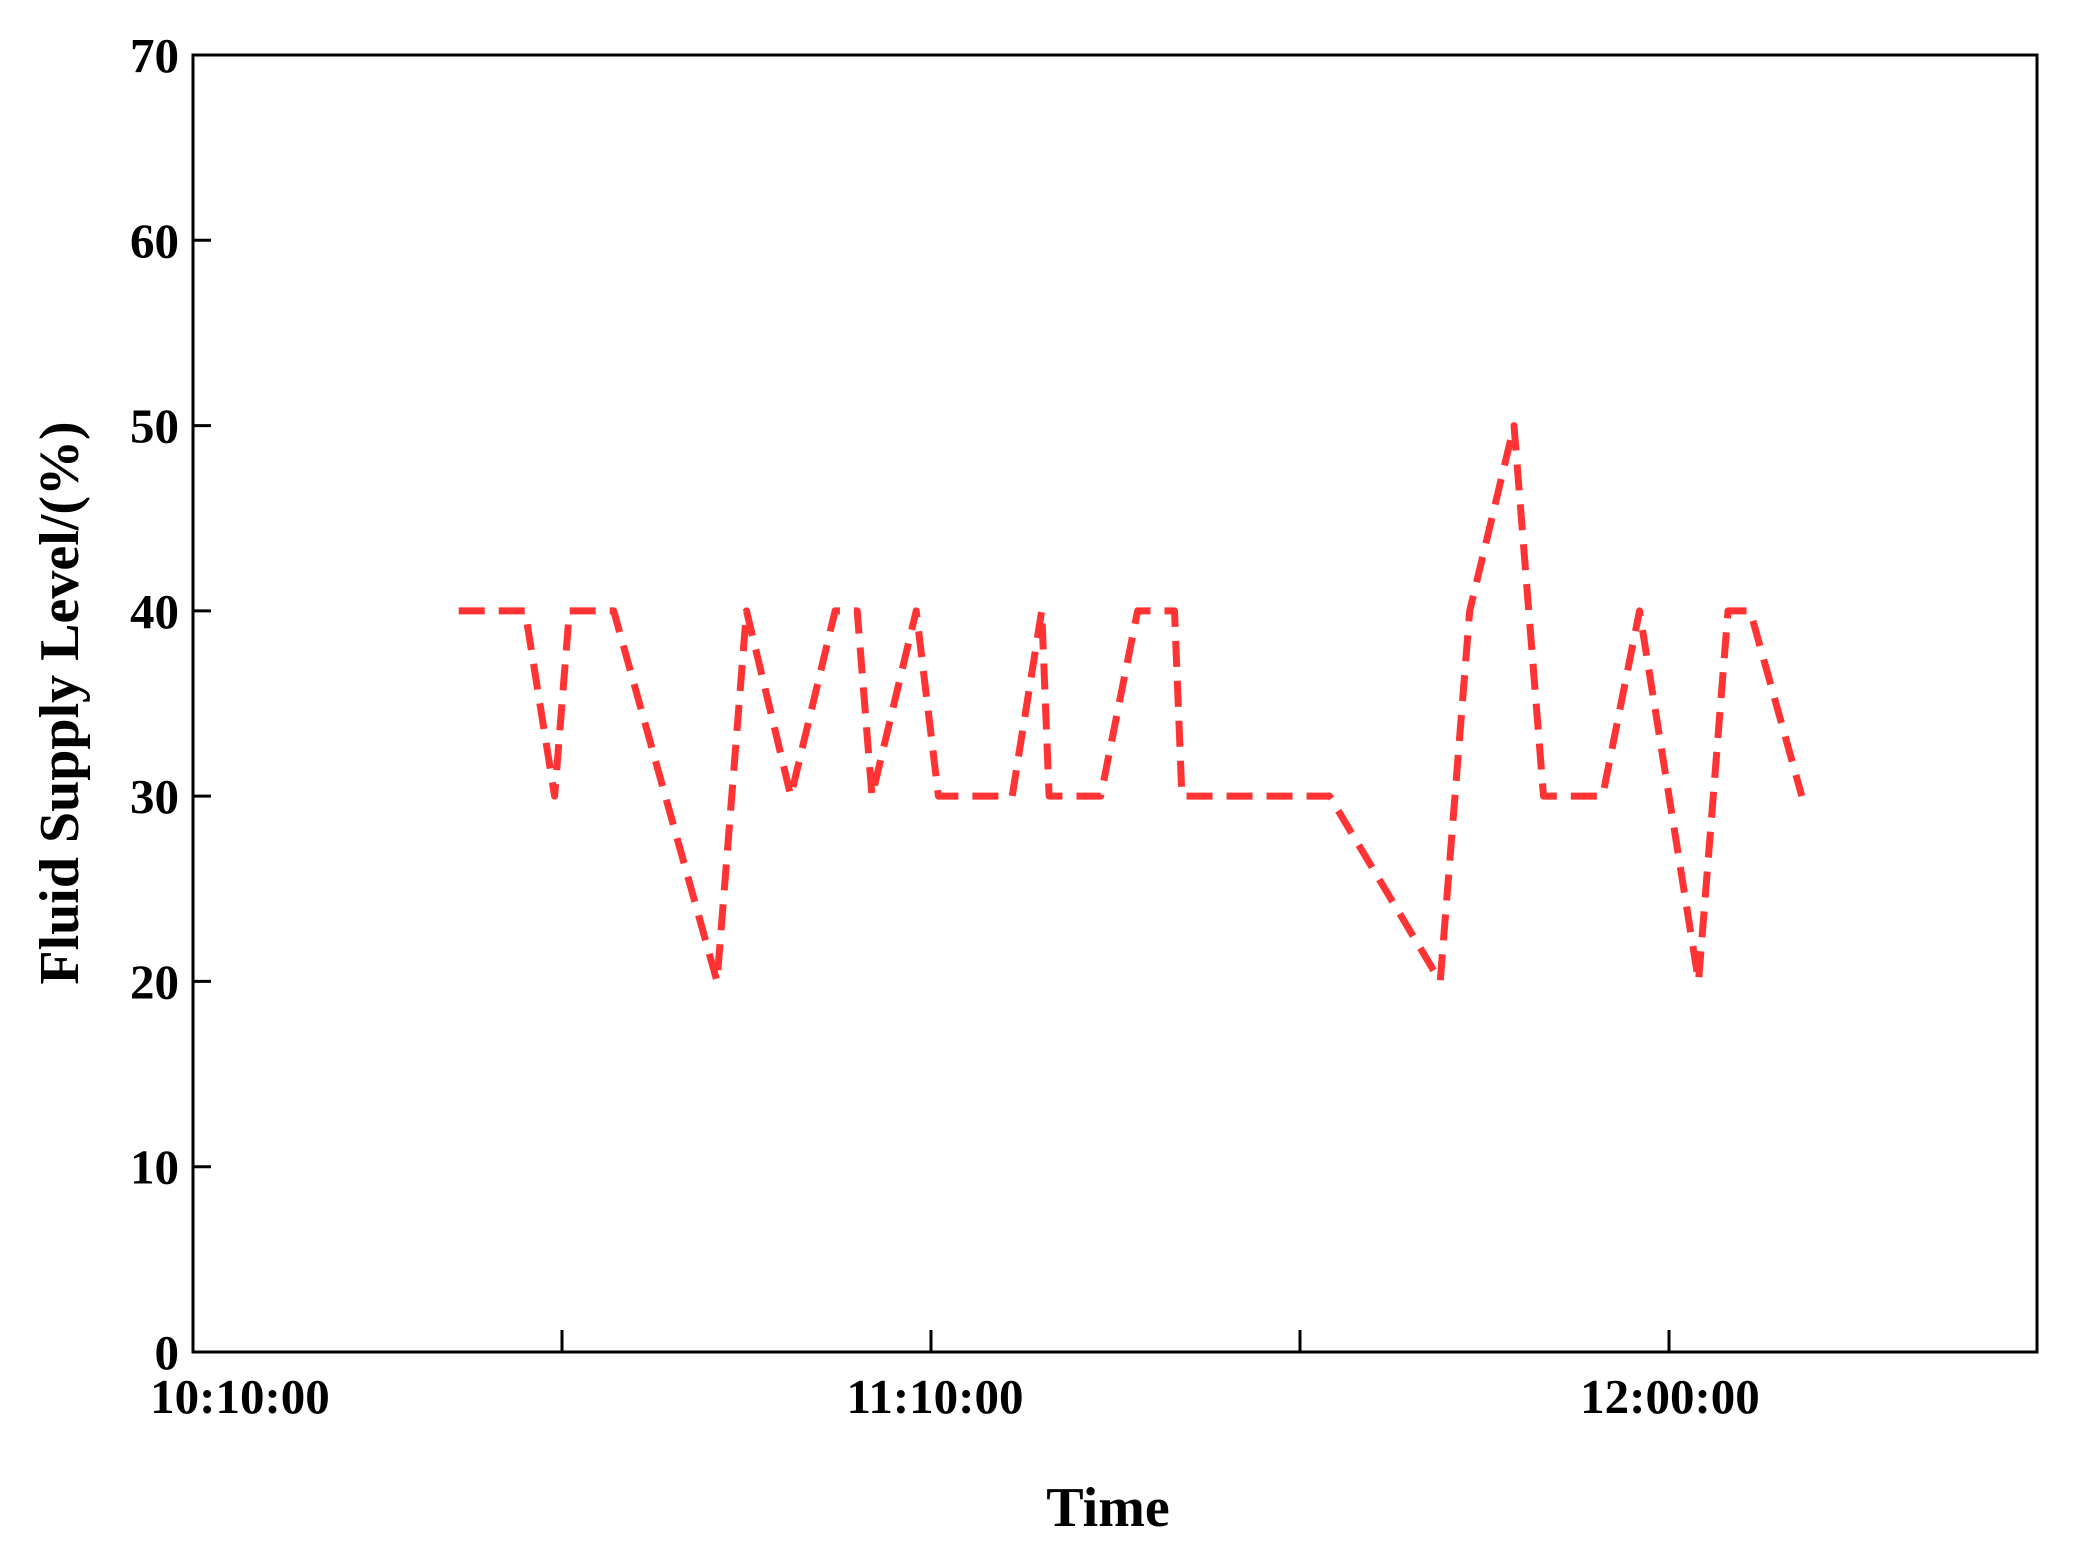 This screenshot has height=1555, width=2073. I want to click on x-axis: 10:10:00 11:10:00 12:00:00, so click(955, 1377).